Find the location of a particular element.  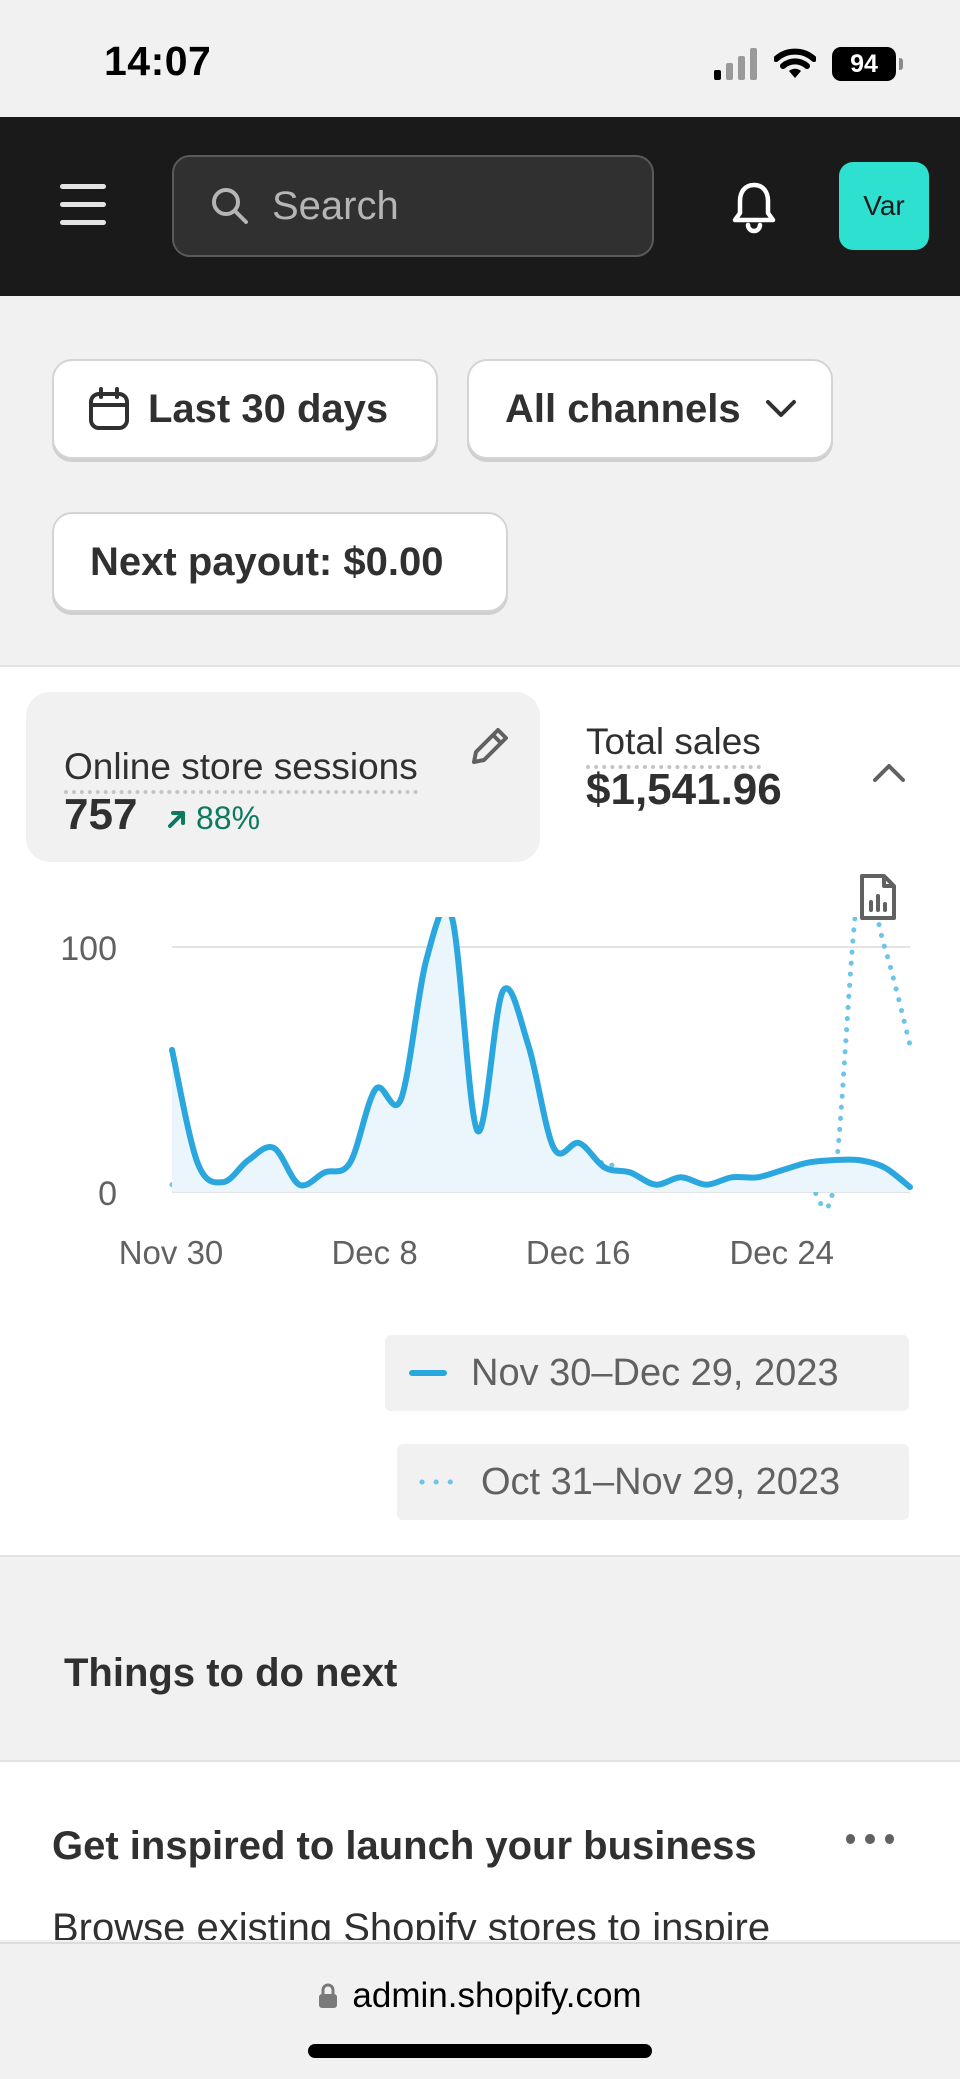

avatar: Var is located at coordinates (884, 206).